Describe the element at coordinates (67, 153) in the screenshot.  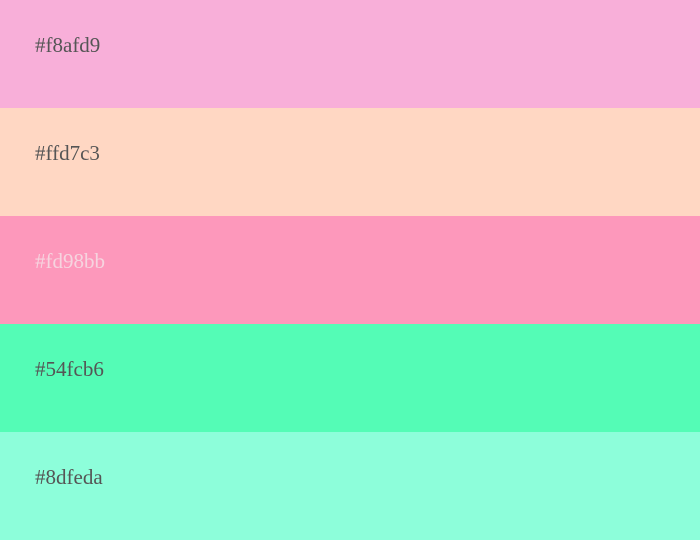
I see `swatch-hex-label: #ffd7c3` at that location.